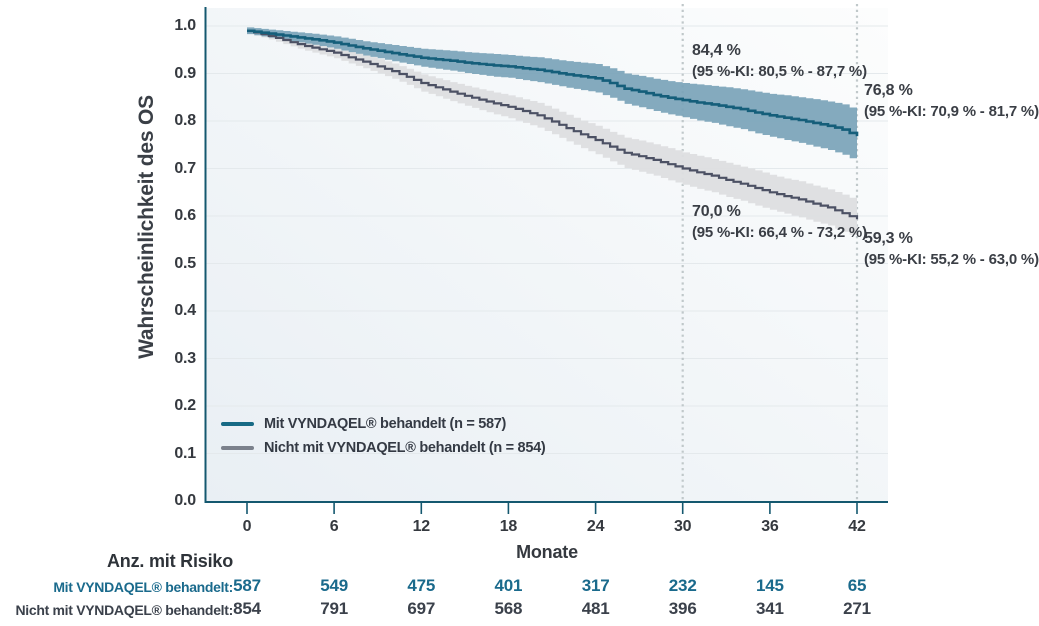 The width and height of the screenshot is (1039, 626). What do you see at coordinates (247, 608) in the screenshot?
I see `risk-count: 854` at bounding box center [247, 608].